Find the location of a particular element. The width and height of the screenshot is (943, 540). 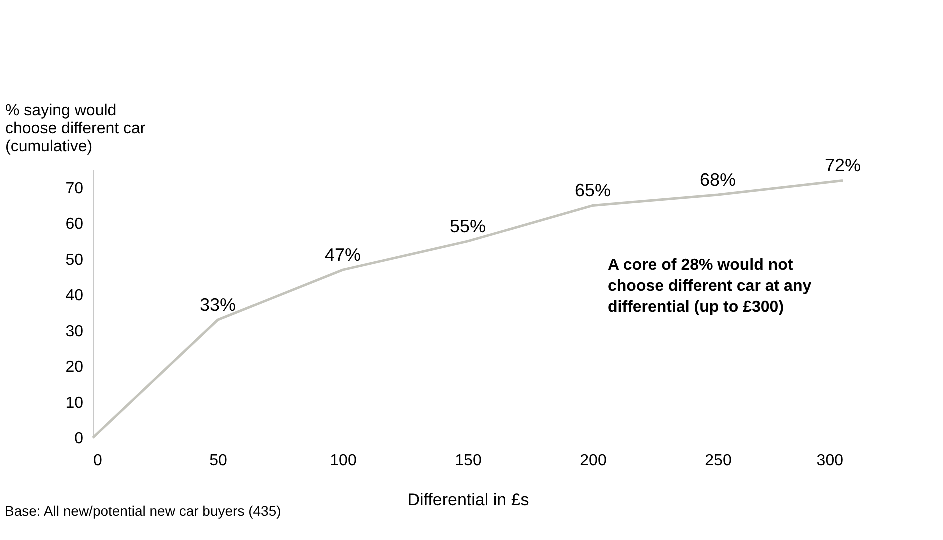

y-axis-title: % saying would choose different car (cumulative) is located at coordinates (76, 129).